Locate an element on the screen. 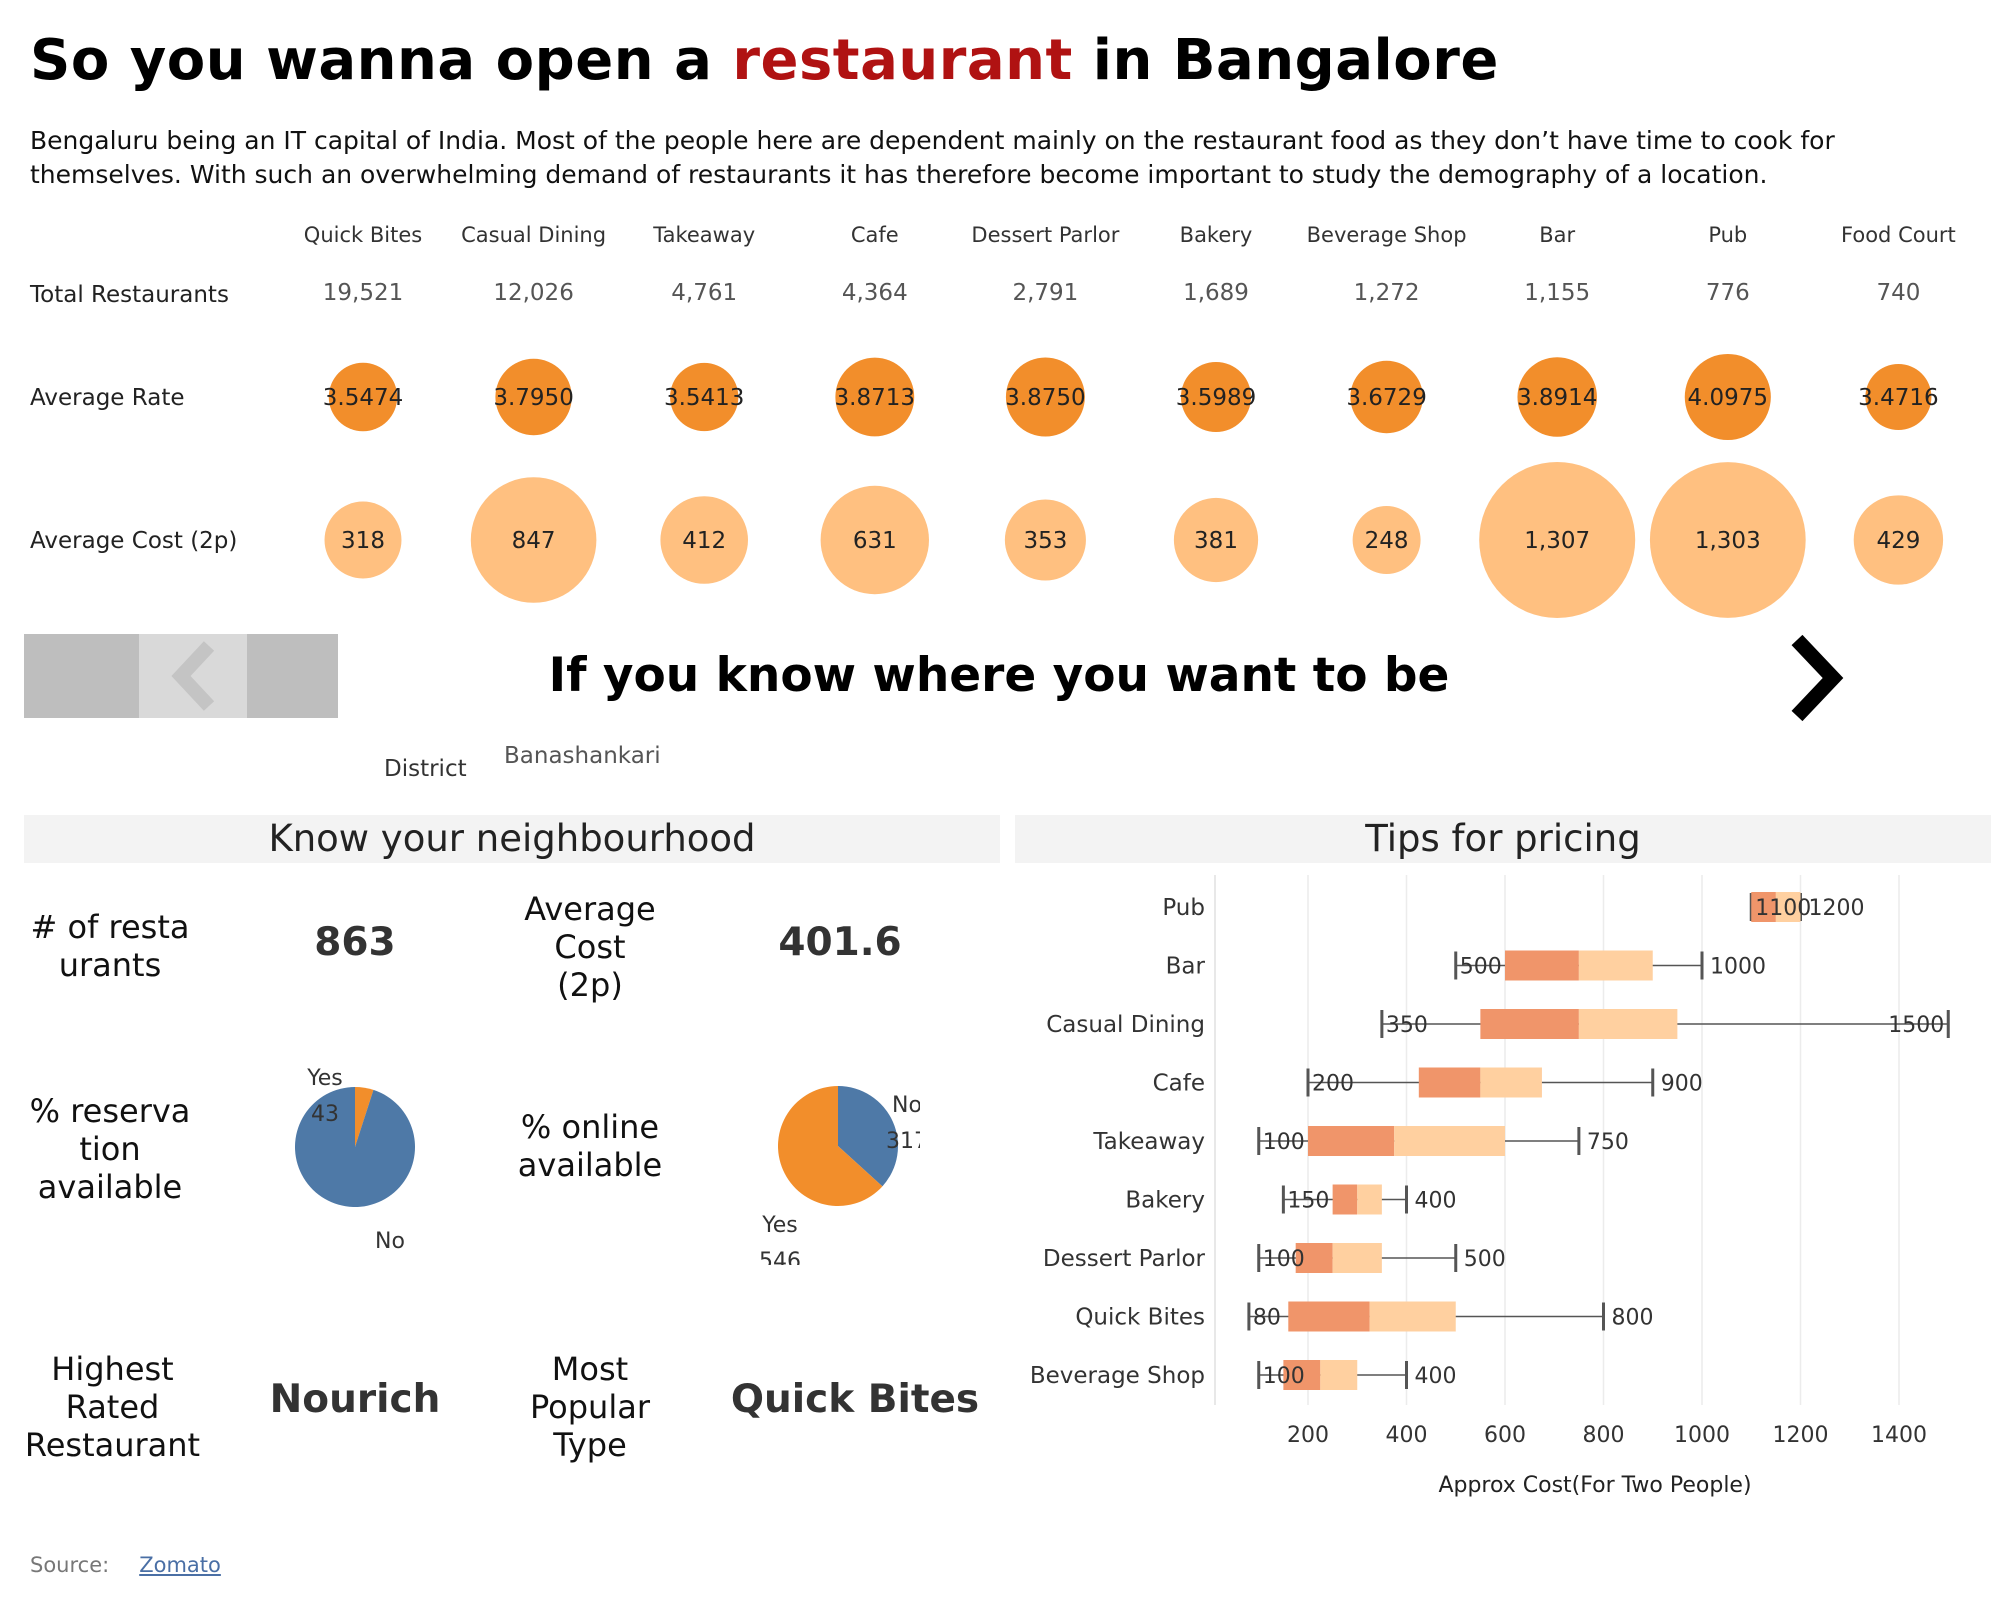 The image size is (1998, 1598). cost-value: 412 is located at coordinates (704, 541).